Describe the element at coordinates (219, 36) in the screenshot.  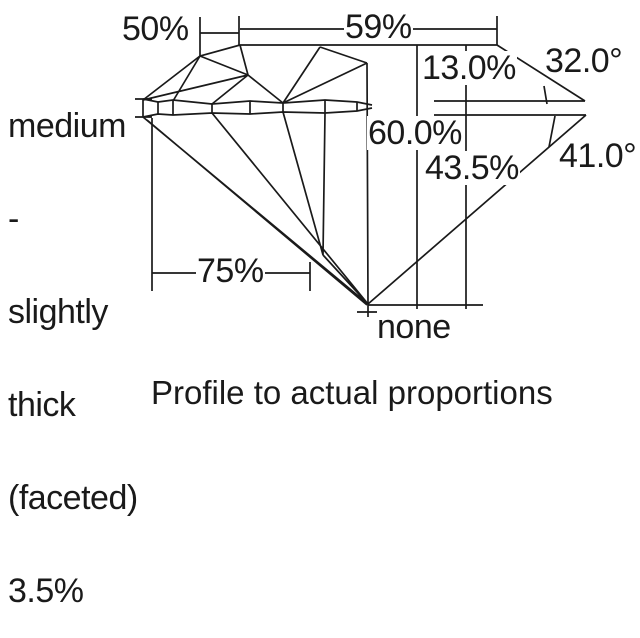
I see `dim-50pct-line` at that location.